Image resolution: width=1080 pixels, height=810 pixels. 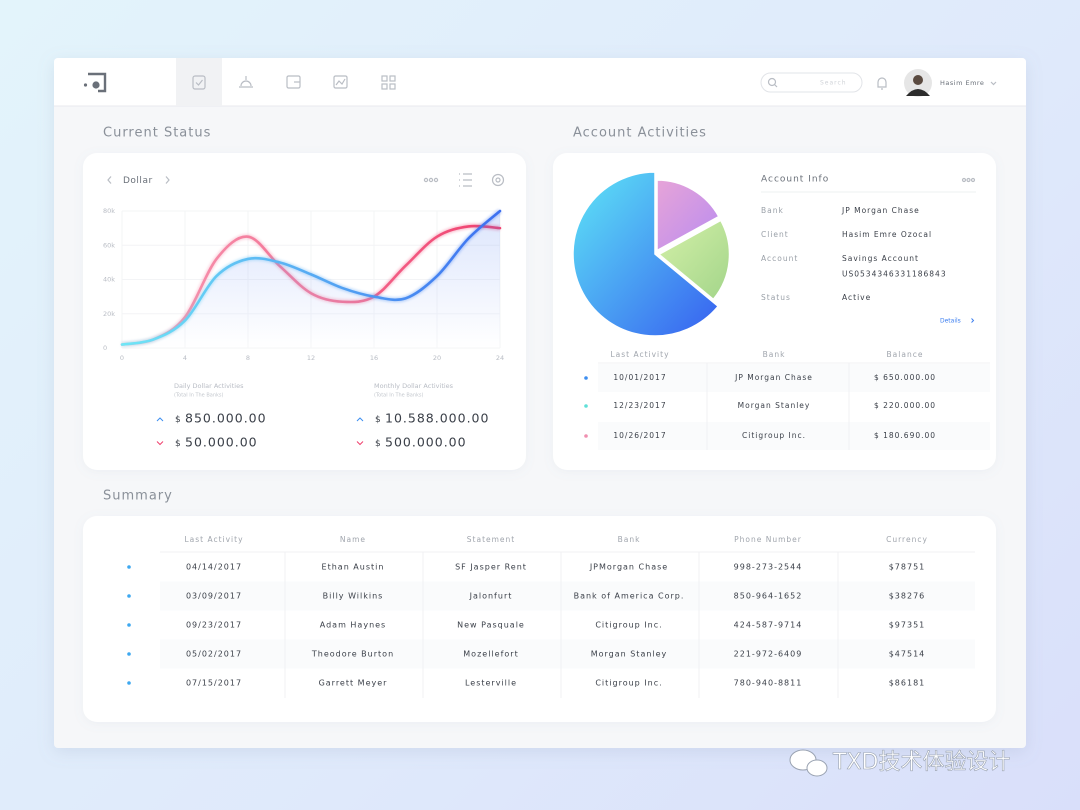 I want to click on row-bg, so click(x=567, y=654).